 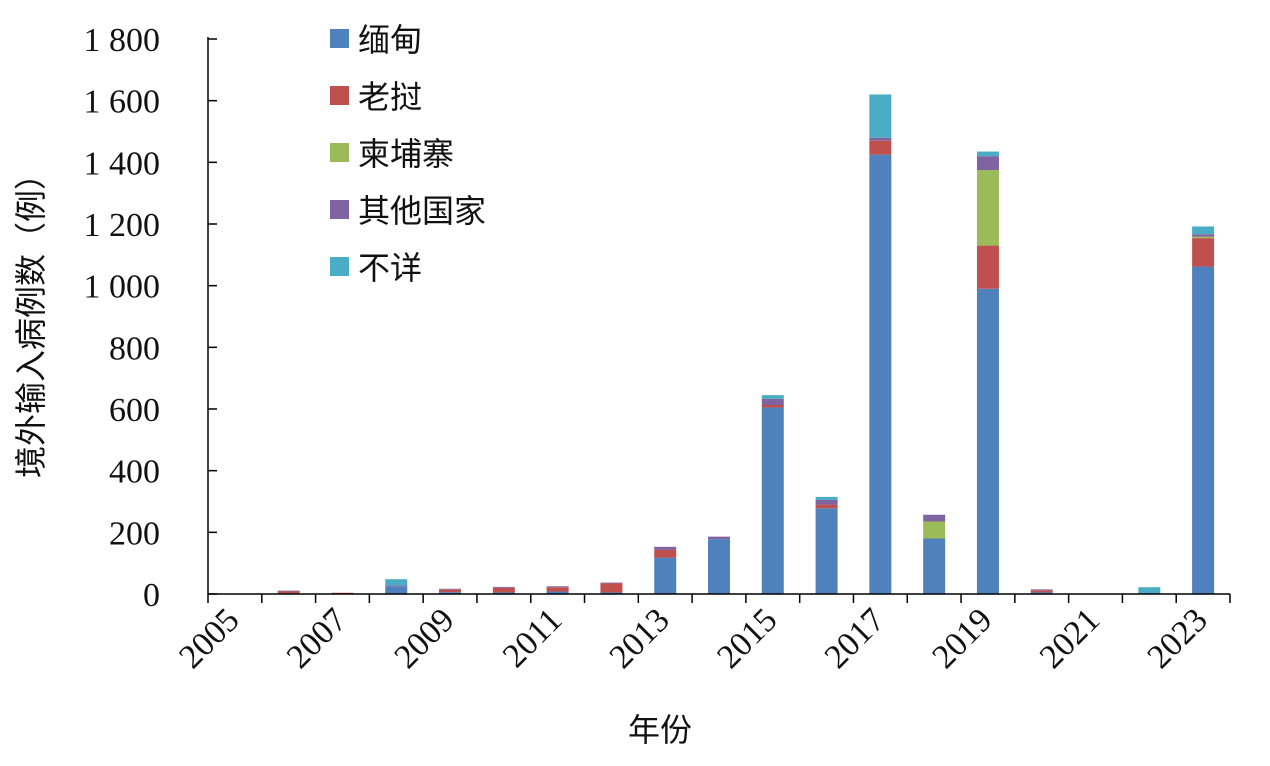 I want to click on x-tick-label: 2011, so click(x=532, y=637).